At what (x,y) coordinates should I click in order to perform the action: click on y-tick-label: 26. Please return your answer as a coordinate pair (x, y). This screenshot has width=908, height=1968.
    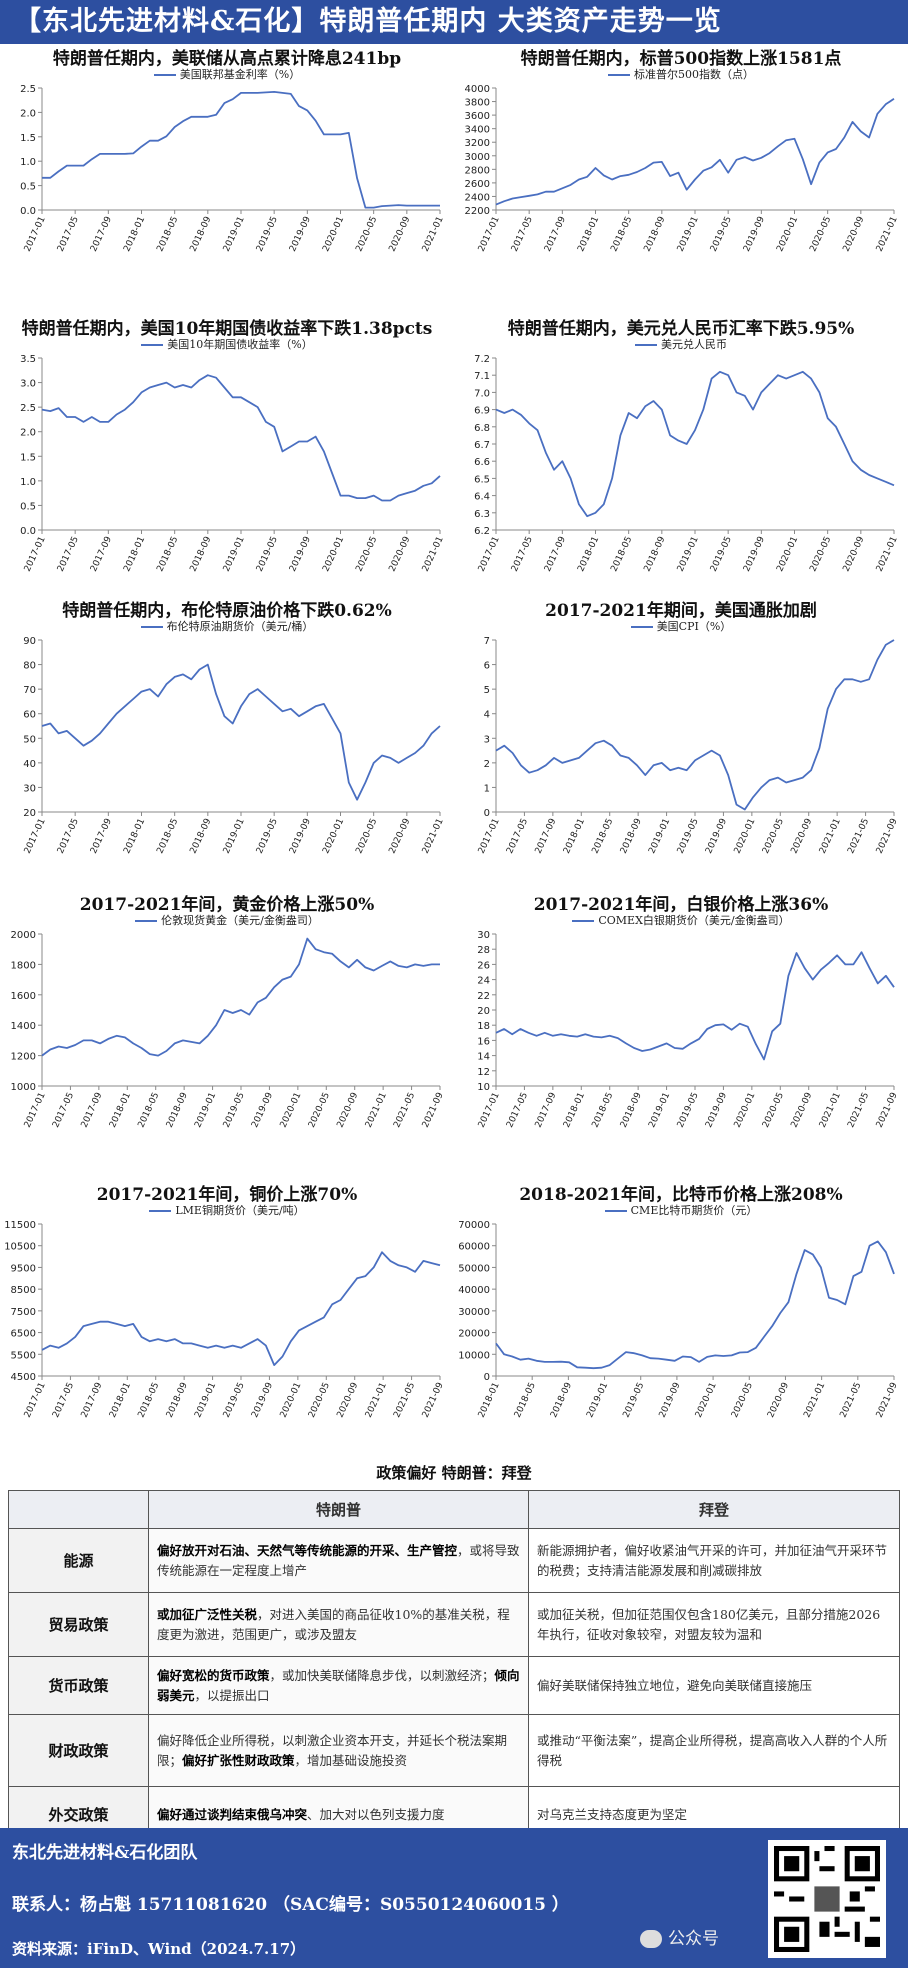
    Looking at the image, I should click on (483, 965).